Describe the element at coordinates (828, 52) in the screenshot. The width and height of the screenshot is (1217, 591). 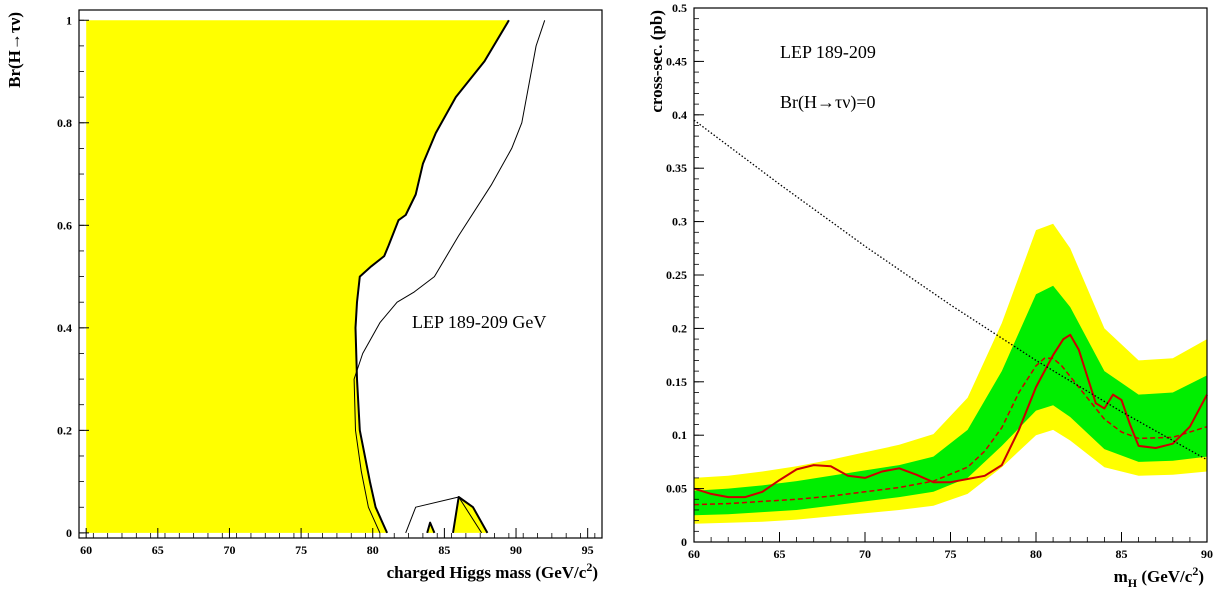
I see `right-annotation-lep: LEP 189-209` at that location.